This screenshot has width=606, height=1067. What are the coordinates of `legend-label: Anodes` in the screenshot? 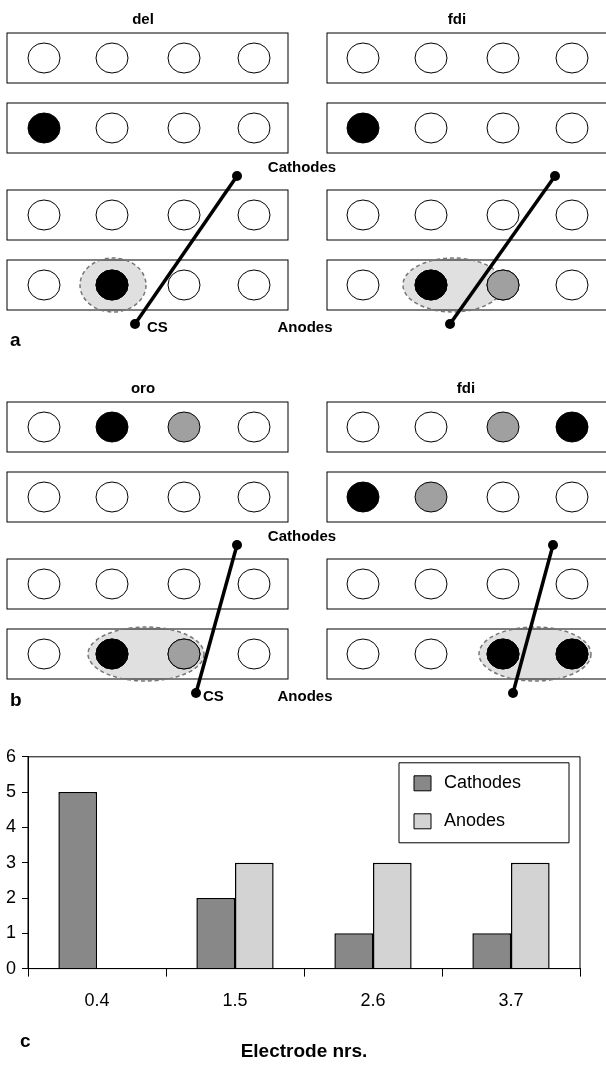 It's located at (475, 819).